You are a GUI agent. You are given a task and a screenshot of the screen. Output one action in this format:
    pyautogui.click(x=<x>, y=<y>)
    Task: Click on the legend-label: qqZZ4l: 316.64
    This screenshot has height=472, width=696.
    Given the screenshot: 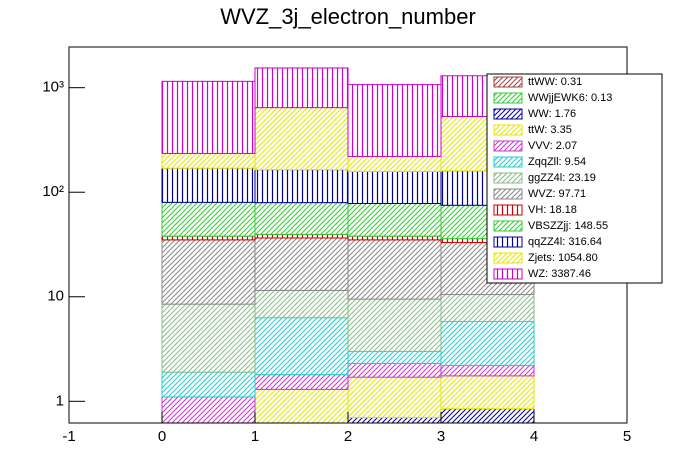 What is the action you would take?
    pyautogui.click(x=565, y=242)
    